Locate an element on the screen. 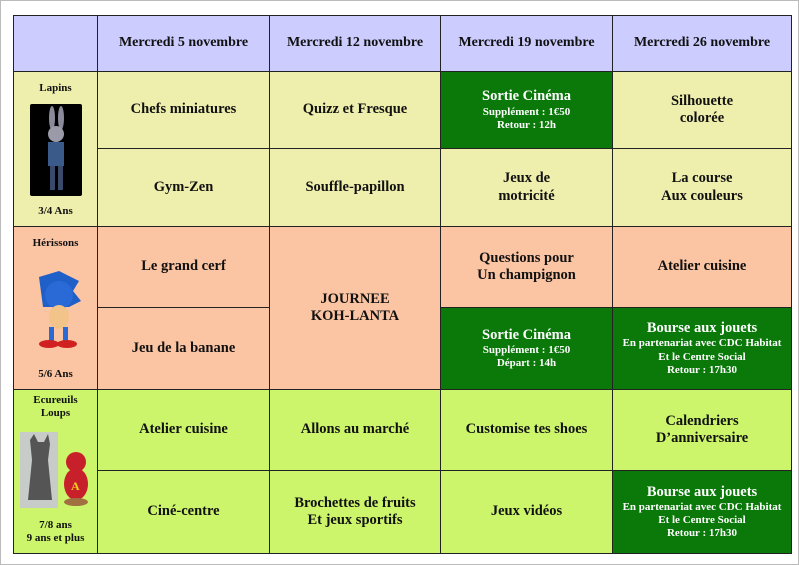  activity-cell-full-day: JOURNEE KOH-LANTA is located at coordinates (355, 308).